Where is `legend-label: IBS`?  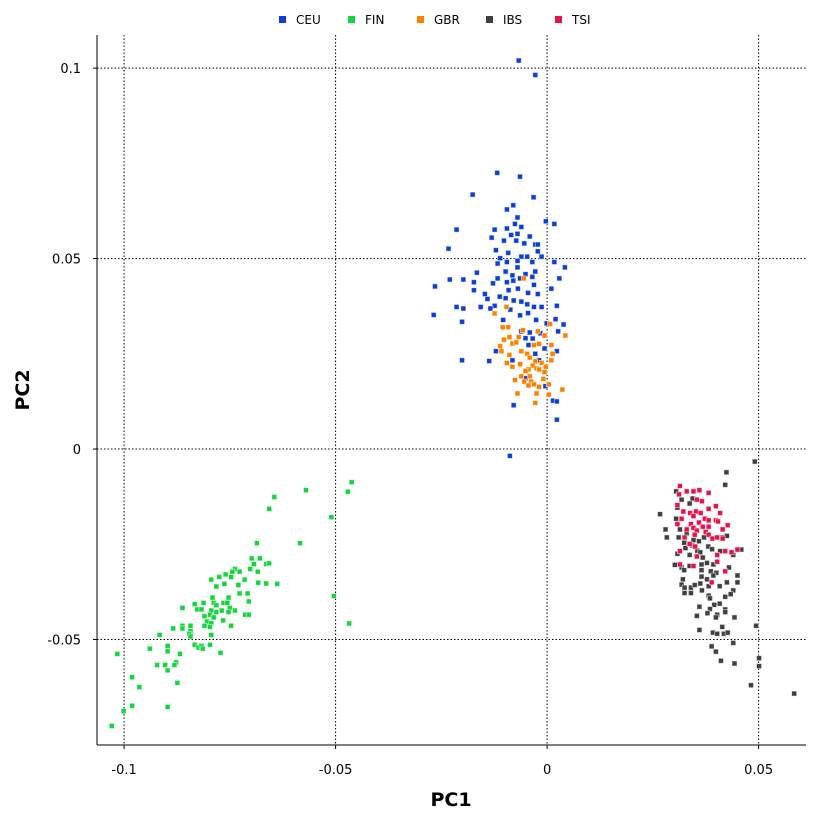 legend-label: IBS is located at coordinates (512, 20).